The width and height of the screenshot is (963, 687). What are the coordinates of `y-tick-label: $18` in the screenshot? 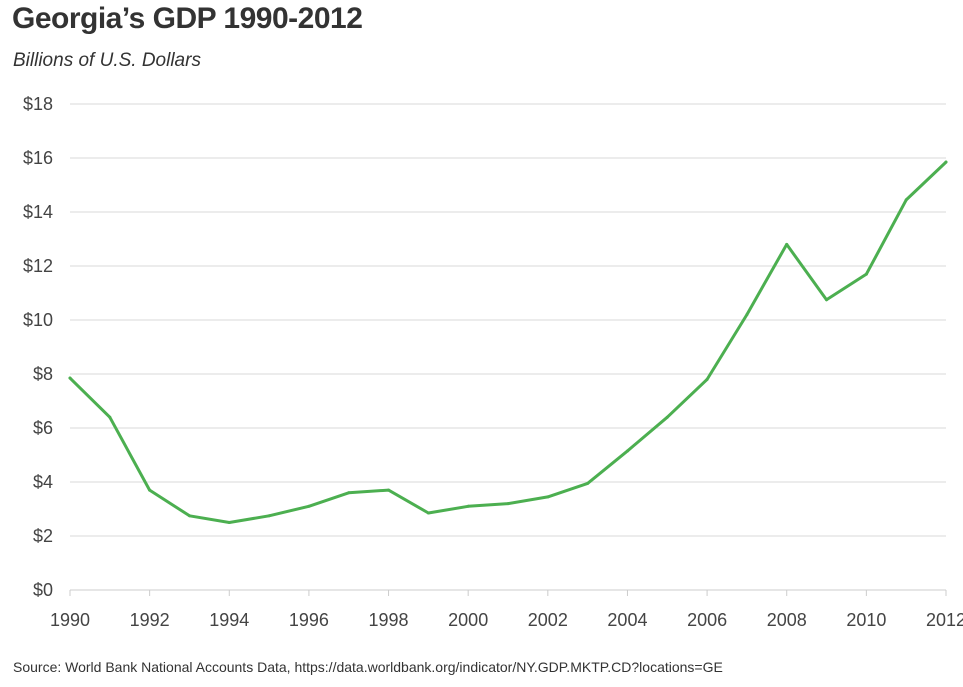 It's located at (38, 104).